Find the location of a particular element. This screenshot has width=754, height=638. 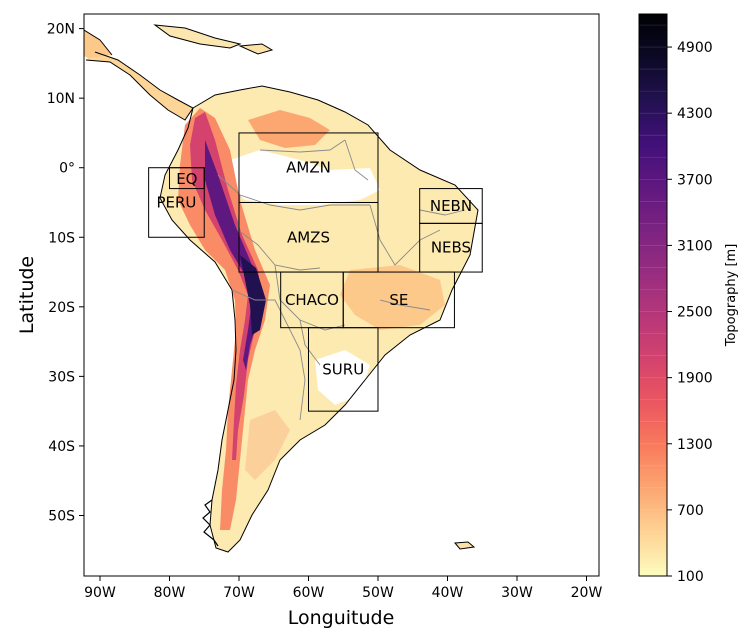

colorbar-label: Topography [m] is located at coordinates (731, 296).